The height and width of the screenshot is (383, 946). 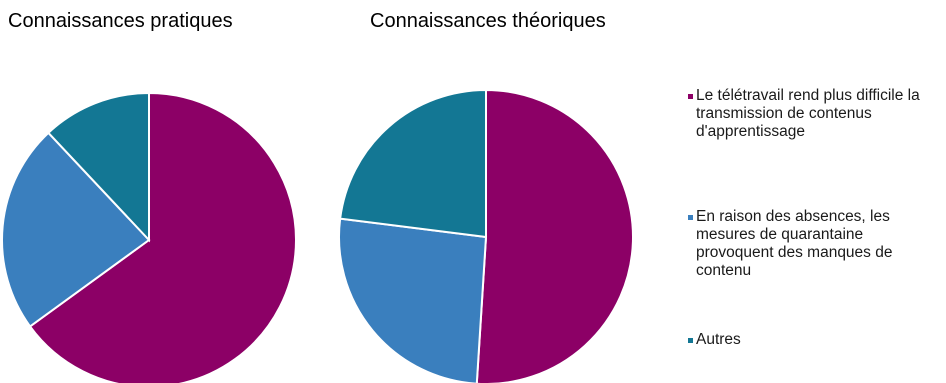 What do you see at coordinates (718, 339) in the screenshot?
I see `legend-label-autres: Autres` at bounding box center [718, 339].